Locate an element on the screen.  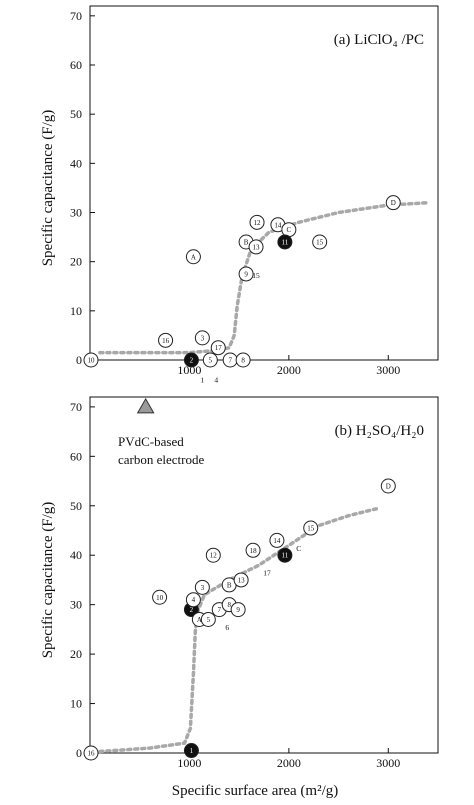
annotation-text: PVdC-based is located at coordinates (151, 441).